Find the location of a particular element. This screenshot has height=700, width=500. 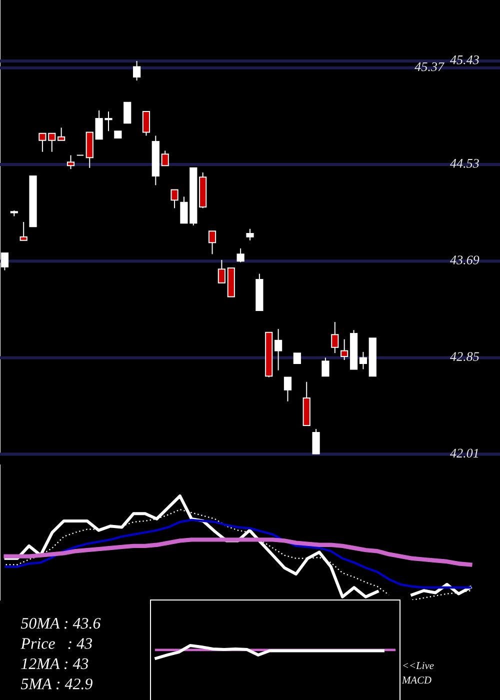

text: 50MA : 43.6 is located at coordinates (60, 623).